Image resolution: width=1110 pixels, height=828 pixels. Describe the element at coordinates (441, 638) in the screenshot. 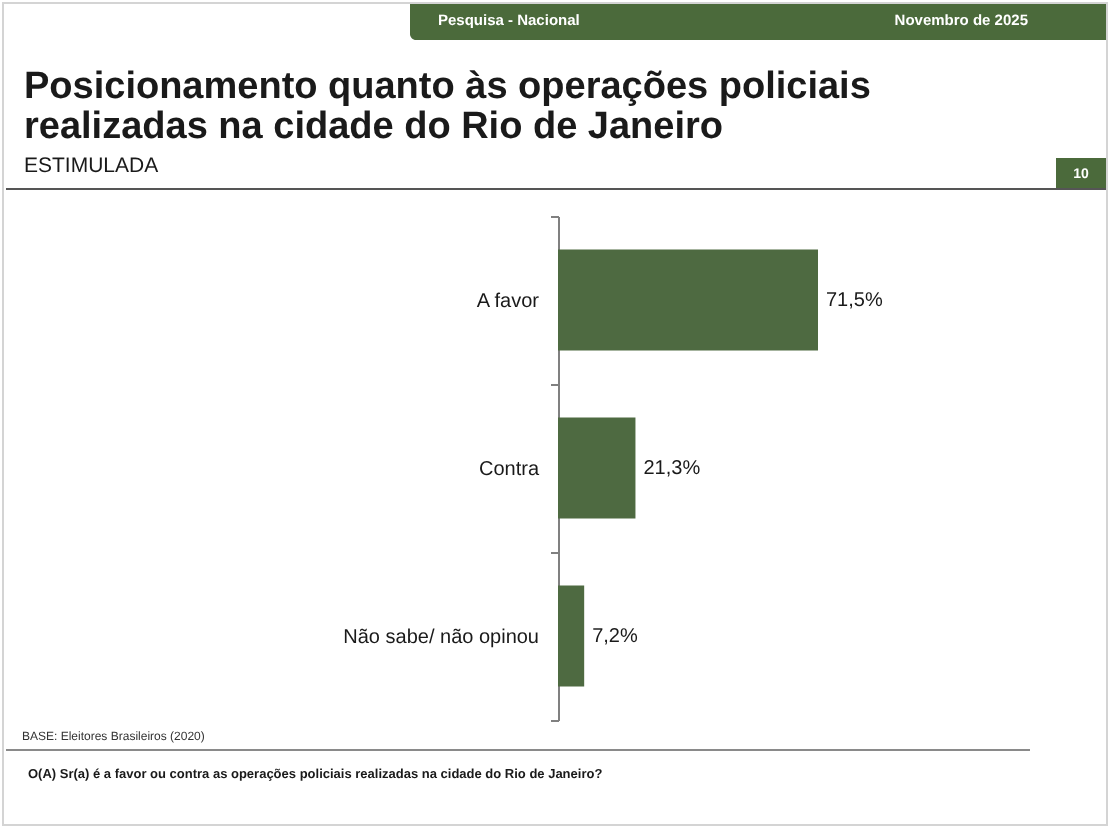

I see `y-tick-label: Não sabe/ não opinou` at that location.